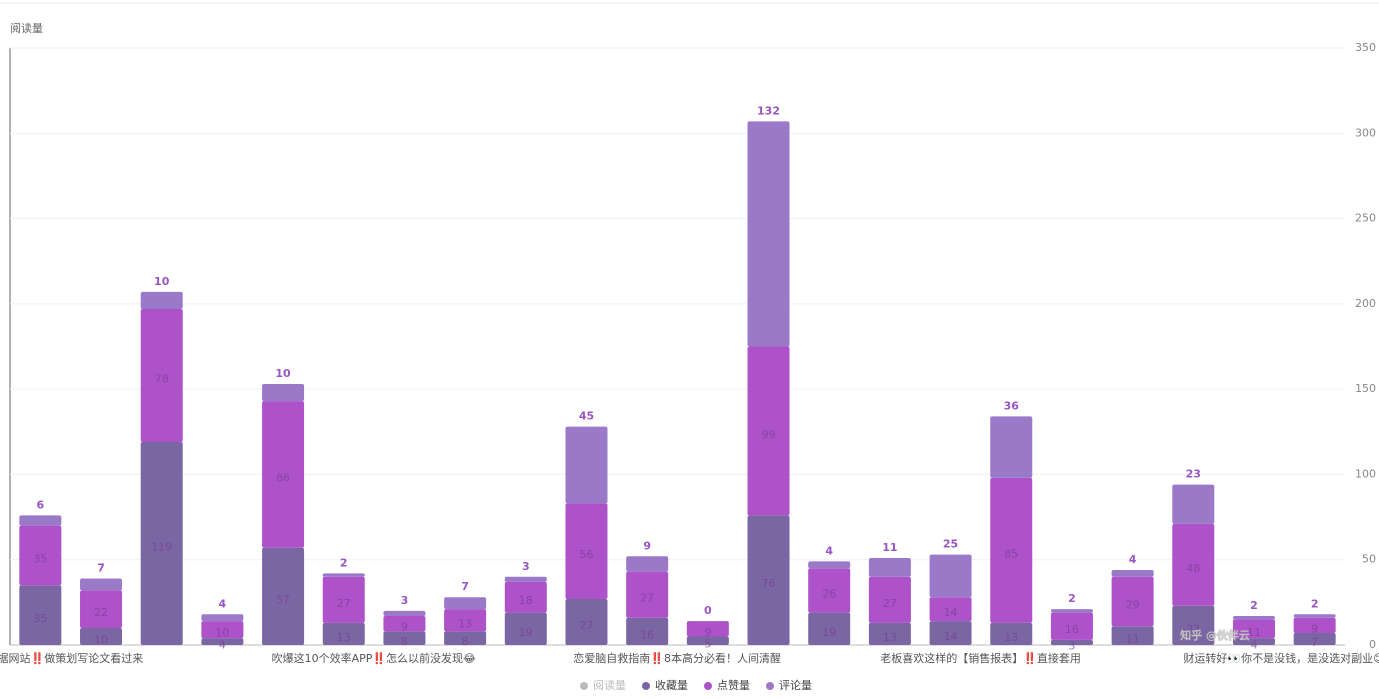  Describe the element at coordinates (707, 644) in the screenshot. I see `data-label: 5` at that location.